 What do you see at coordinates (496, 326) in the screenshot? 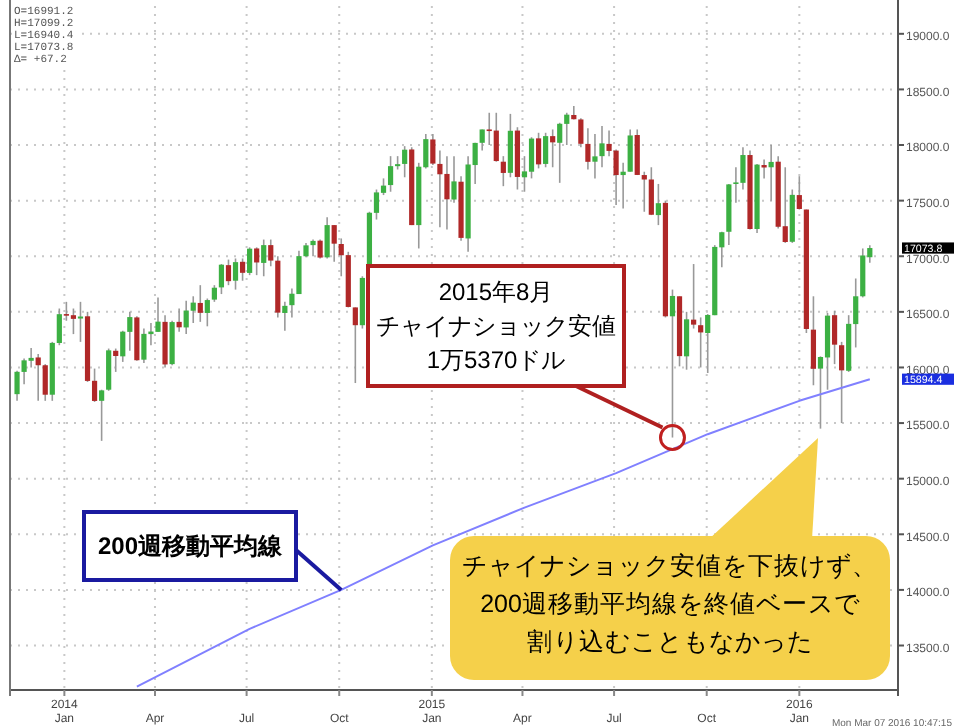
I see `annotation: チャイナショック安値` at bounding box center [496, 326].